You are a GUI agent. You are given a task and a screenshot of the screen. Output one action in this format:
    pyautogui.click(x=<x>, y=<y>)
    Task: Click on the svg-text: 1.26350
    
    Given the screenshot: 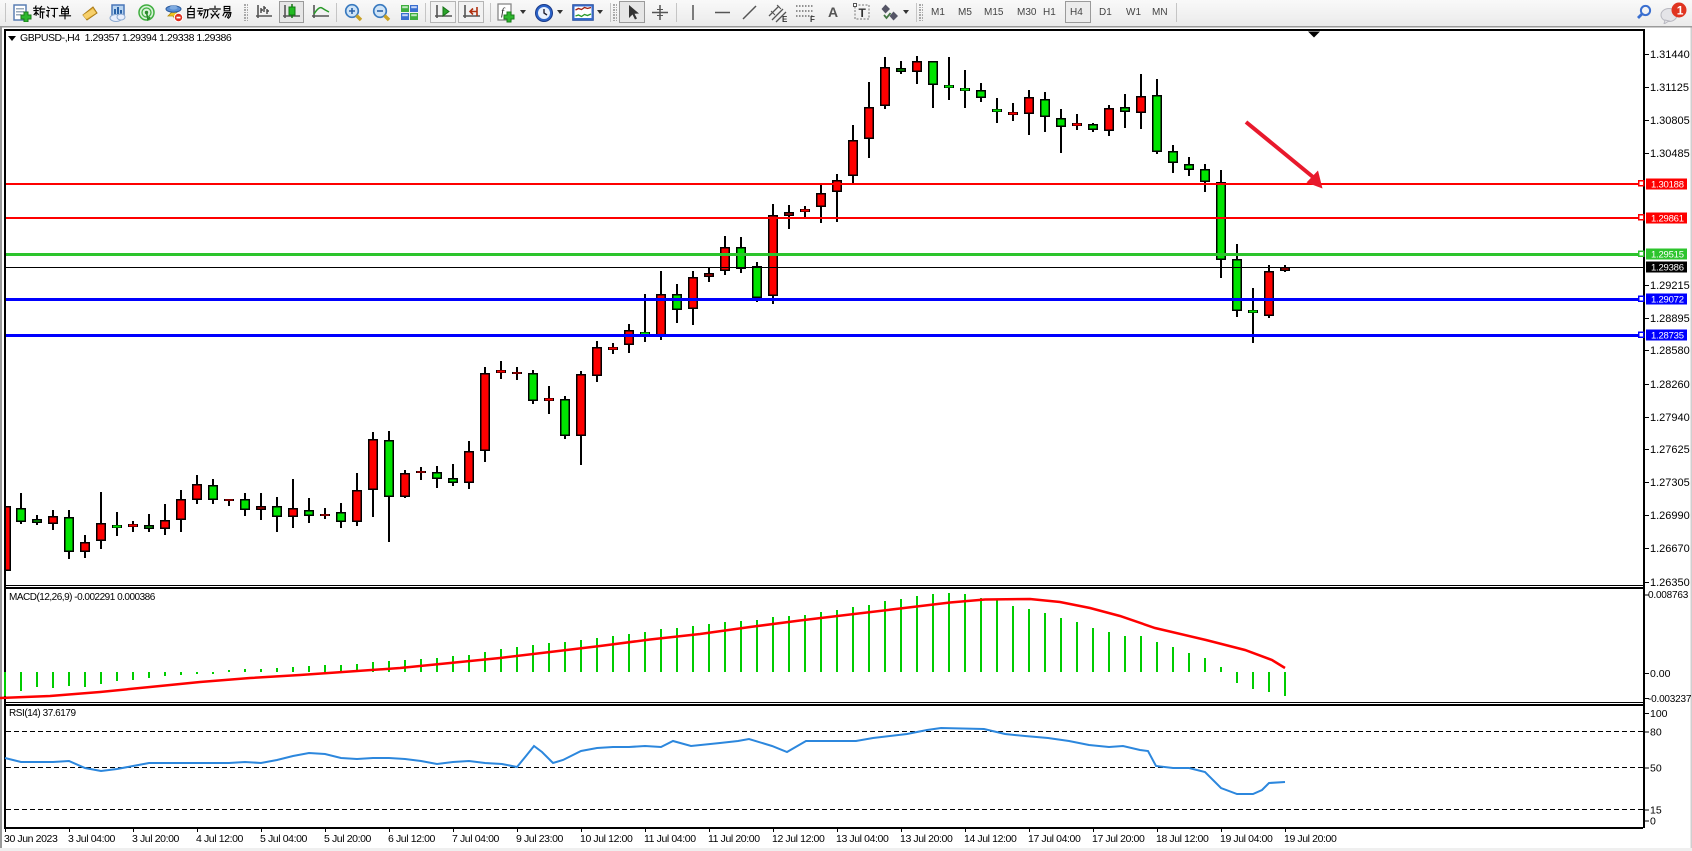 What is the action you would take?
    pyautogui.click(x=1670, y=583)
    